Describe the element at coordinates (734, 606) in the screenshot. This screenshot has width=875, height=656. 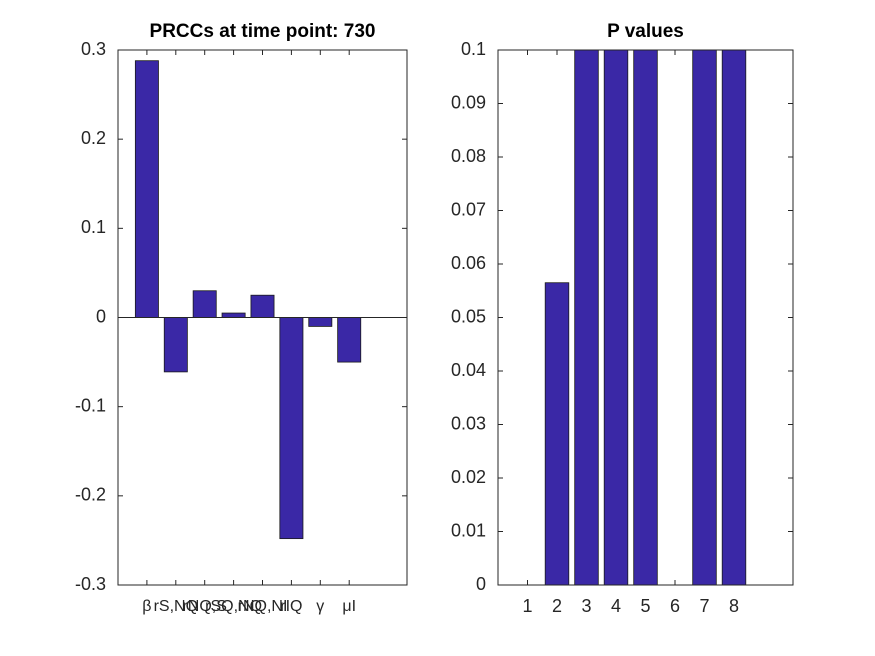
I see `x-tick-label: 8` at that location.